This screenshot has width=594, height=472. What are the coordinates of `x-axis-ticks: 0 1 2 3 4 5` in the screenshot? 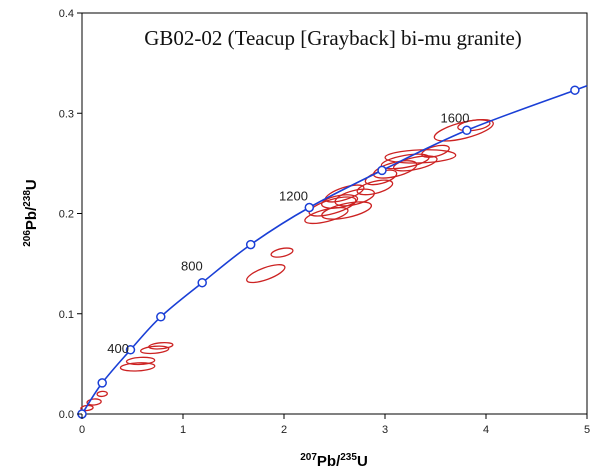 It's located at (334, 425).